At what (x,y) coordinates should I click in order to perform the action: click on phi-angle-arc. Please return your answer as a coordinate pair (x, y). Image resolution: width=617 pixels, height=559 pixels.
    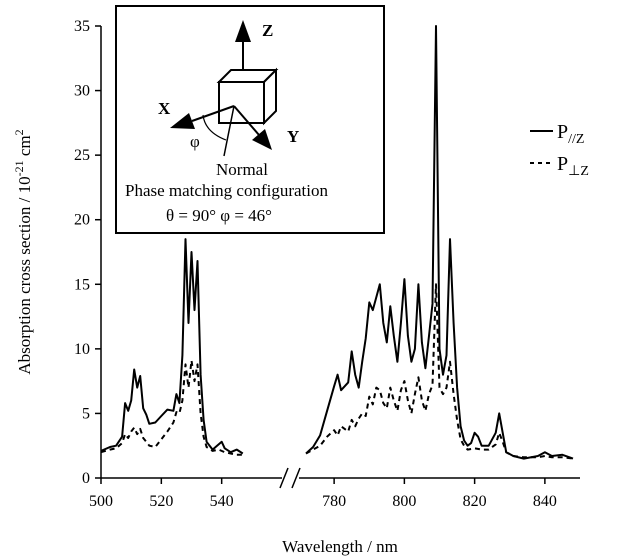
    Looking at the image, I should click on (214, 127).